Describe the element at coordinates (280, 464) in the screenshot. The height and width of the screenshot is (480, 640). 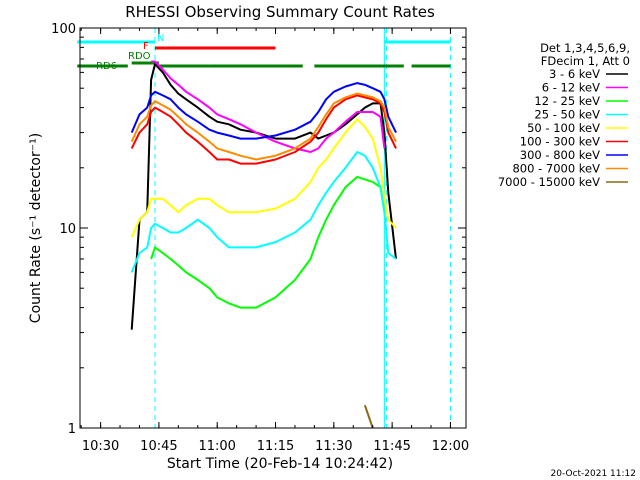
I see `x-axis-label: Start Time (20-Feb-14 10:24:42)` at that location.